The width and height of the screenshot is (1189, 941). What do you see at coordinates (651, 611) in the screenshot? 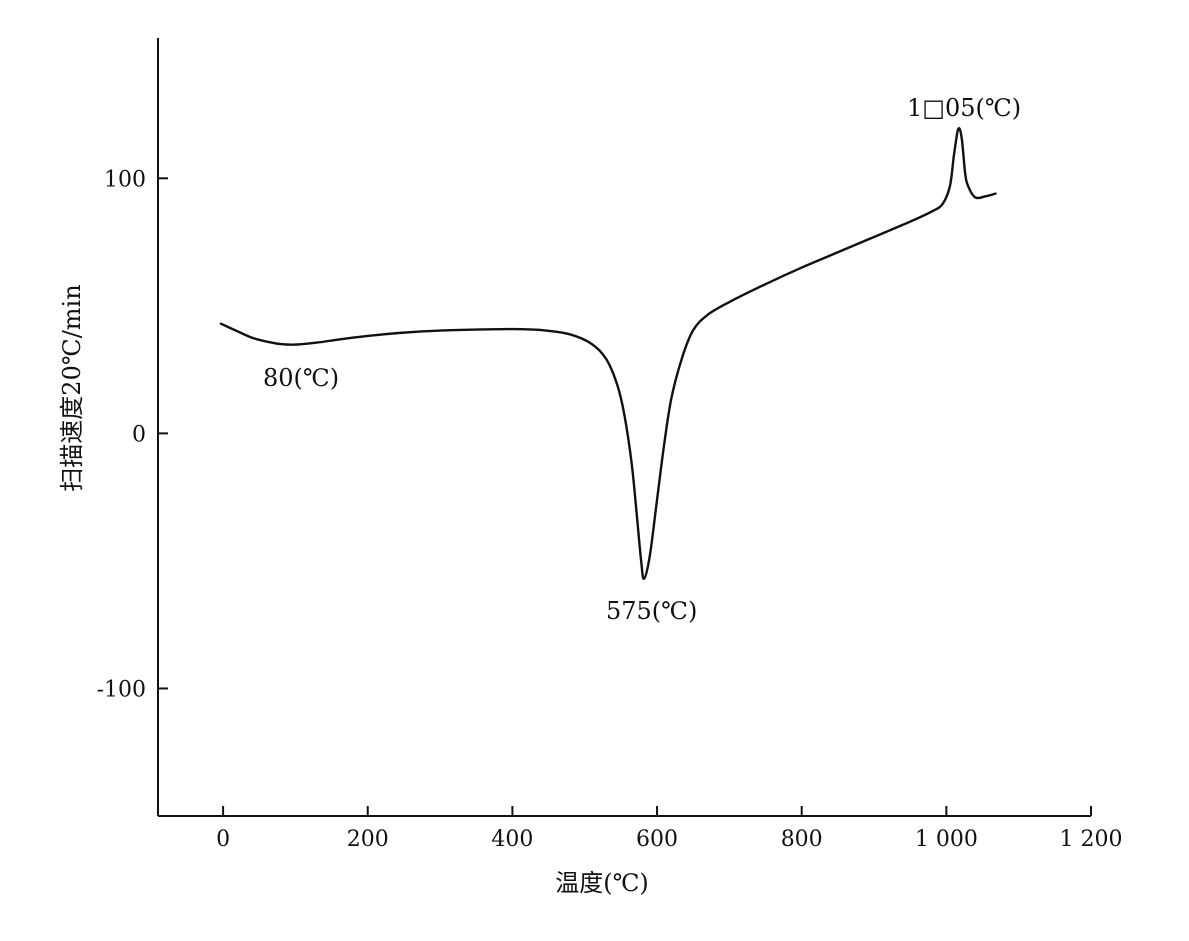
I see `annotation-575: 575(℃)` at bounding box center [651, 611].